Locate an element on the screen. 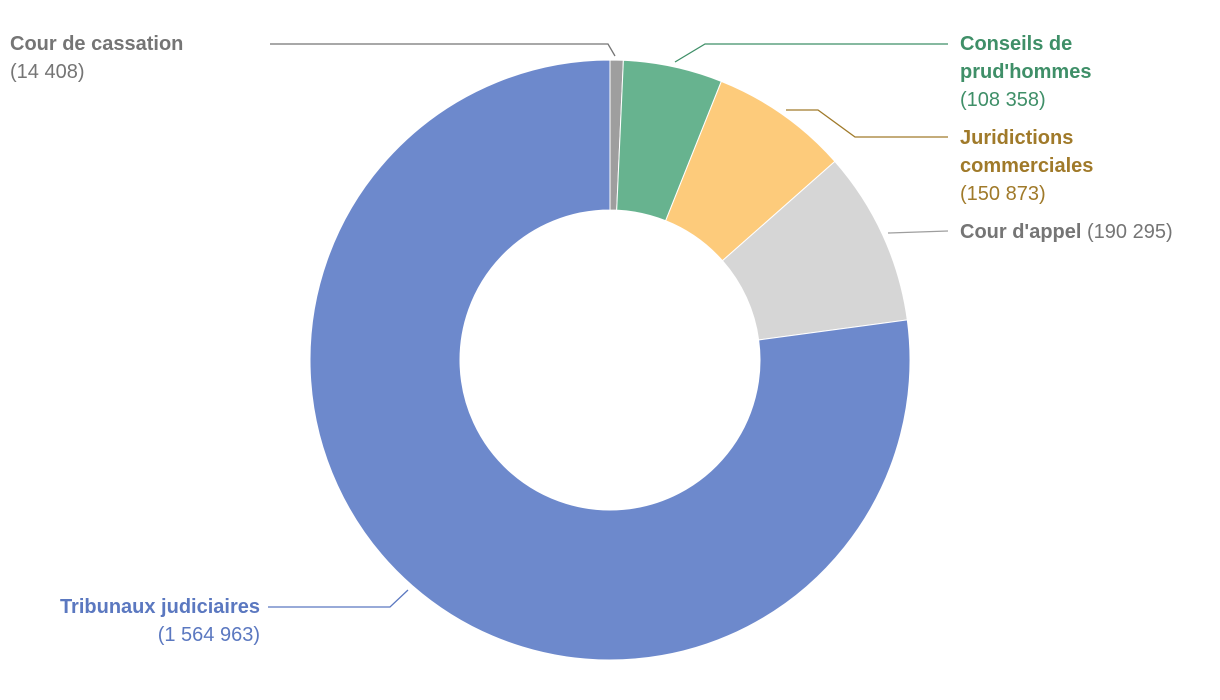 Image resolution: width=1220 pixels, height=700 pixels. value-label: (1 564 963) is located at coordinates (208, 635).